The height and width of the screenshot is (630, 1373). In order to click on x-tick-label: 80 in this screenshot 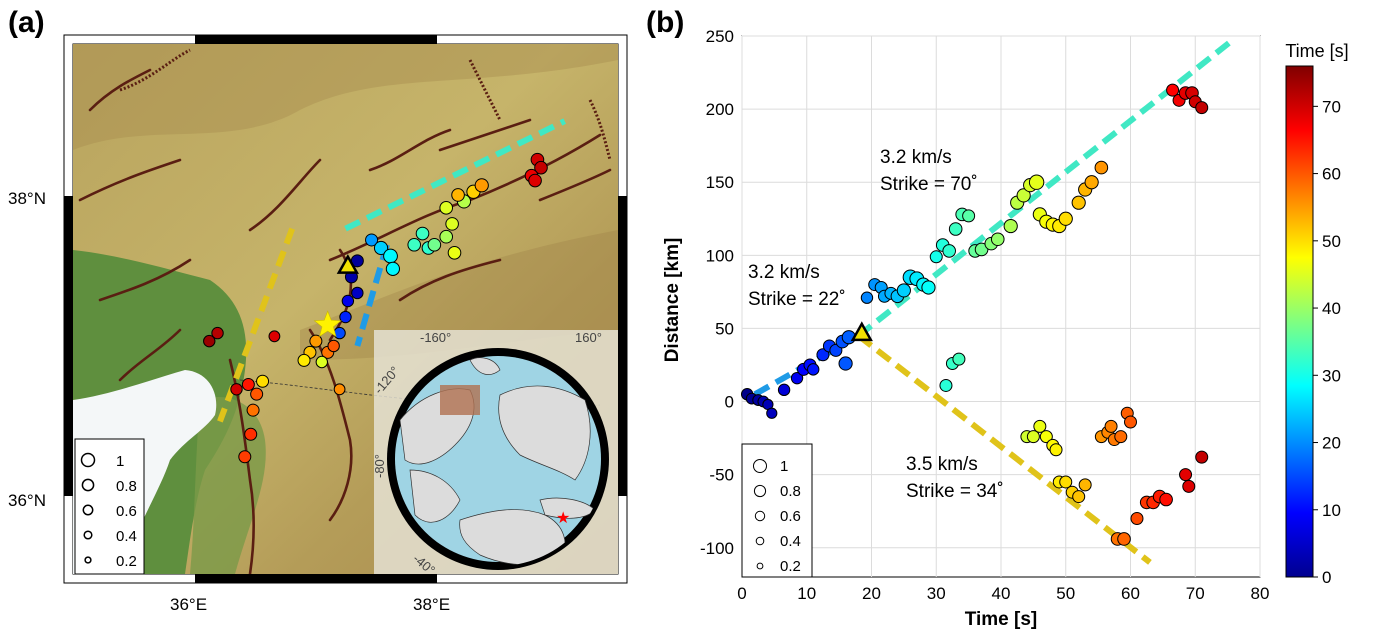, I will do `click(1260, 593)`.